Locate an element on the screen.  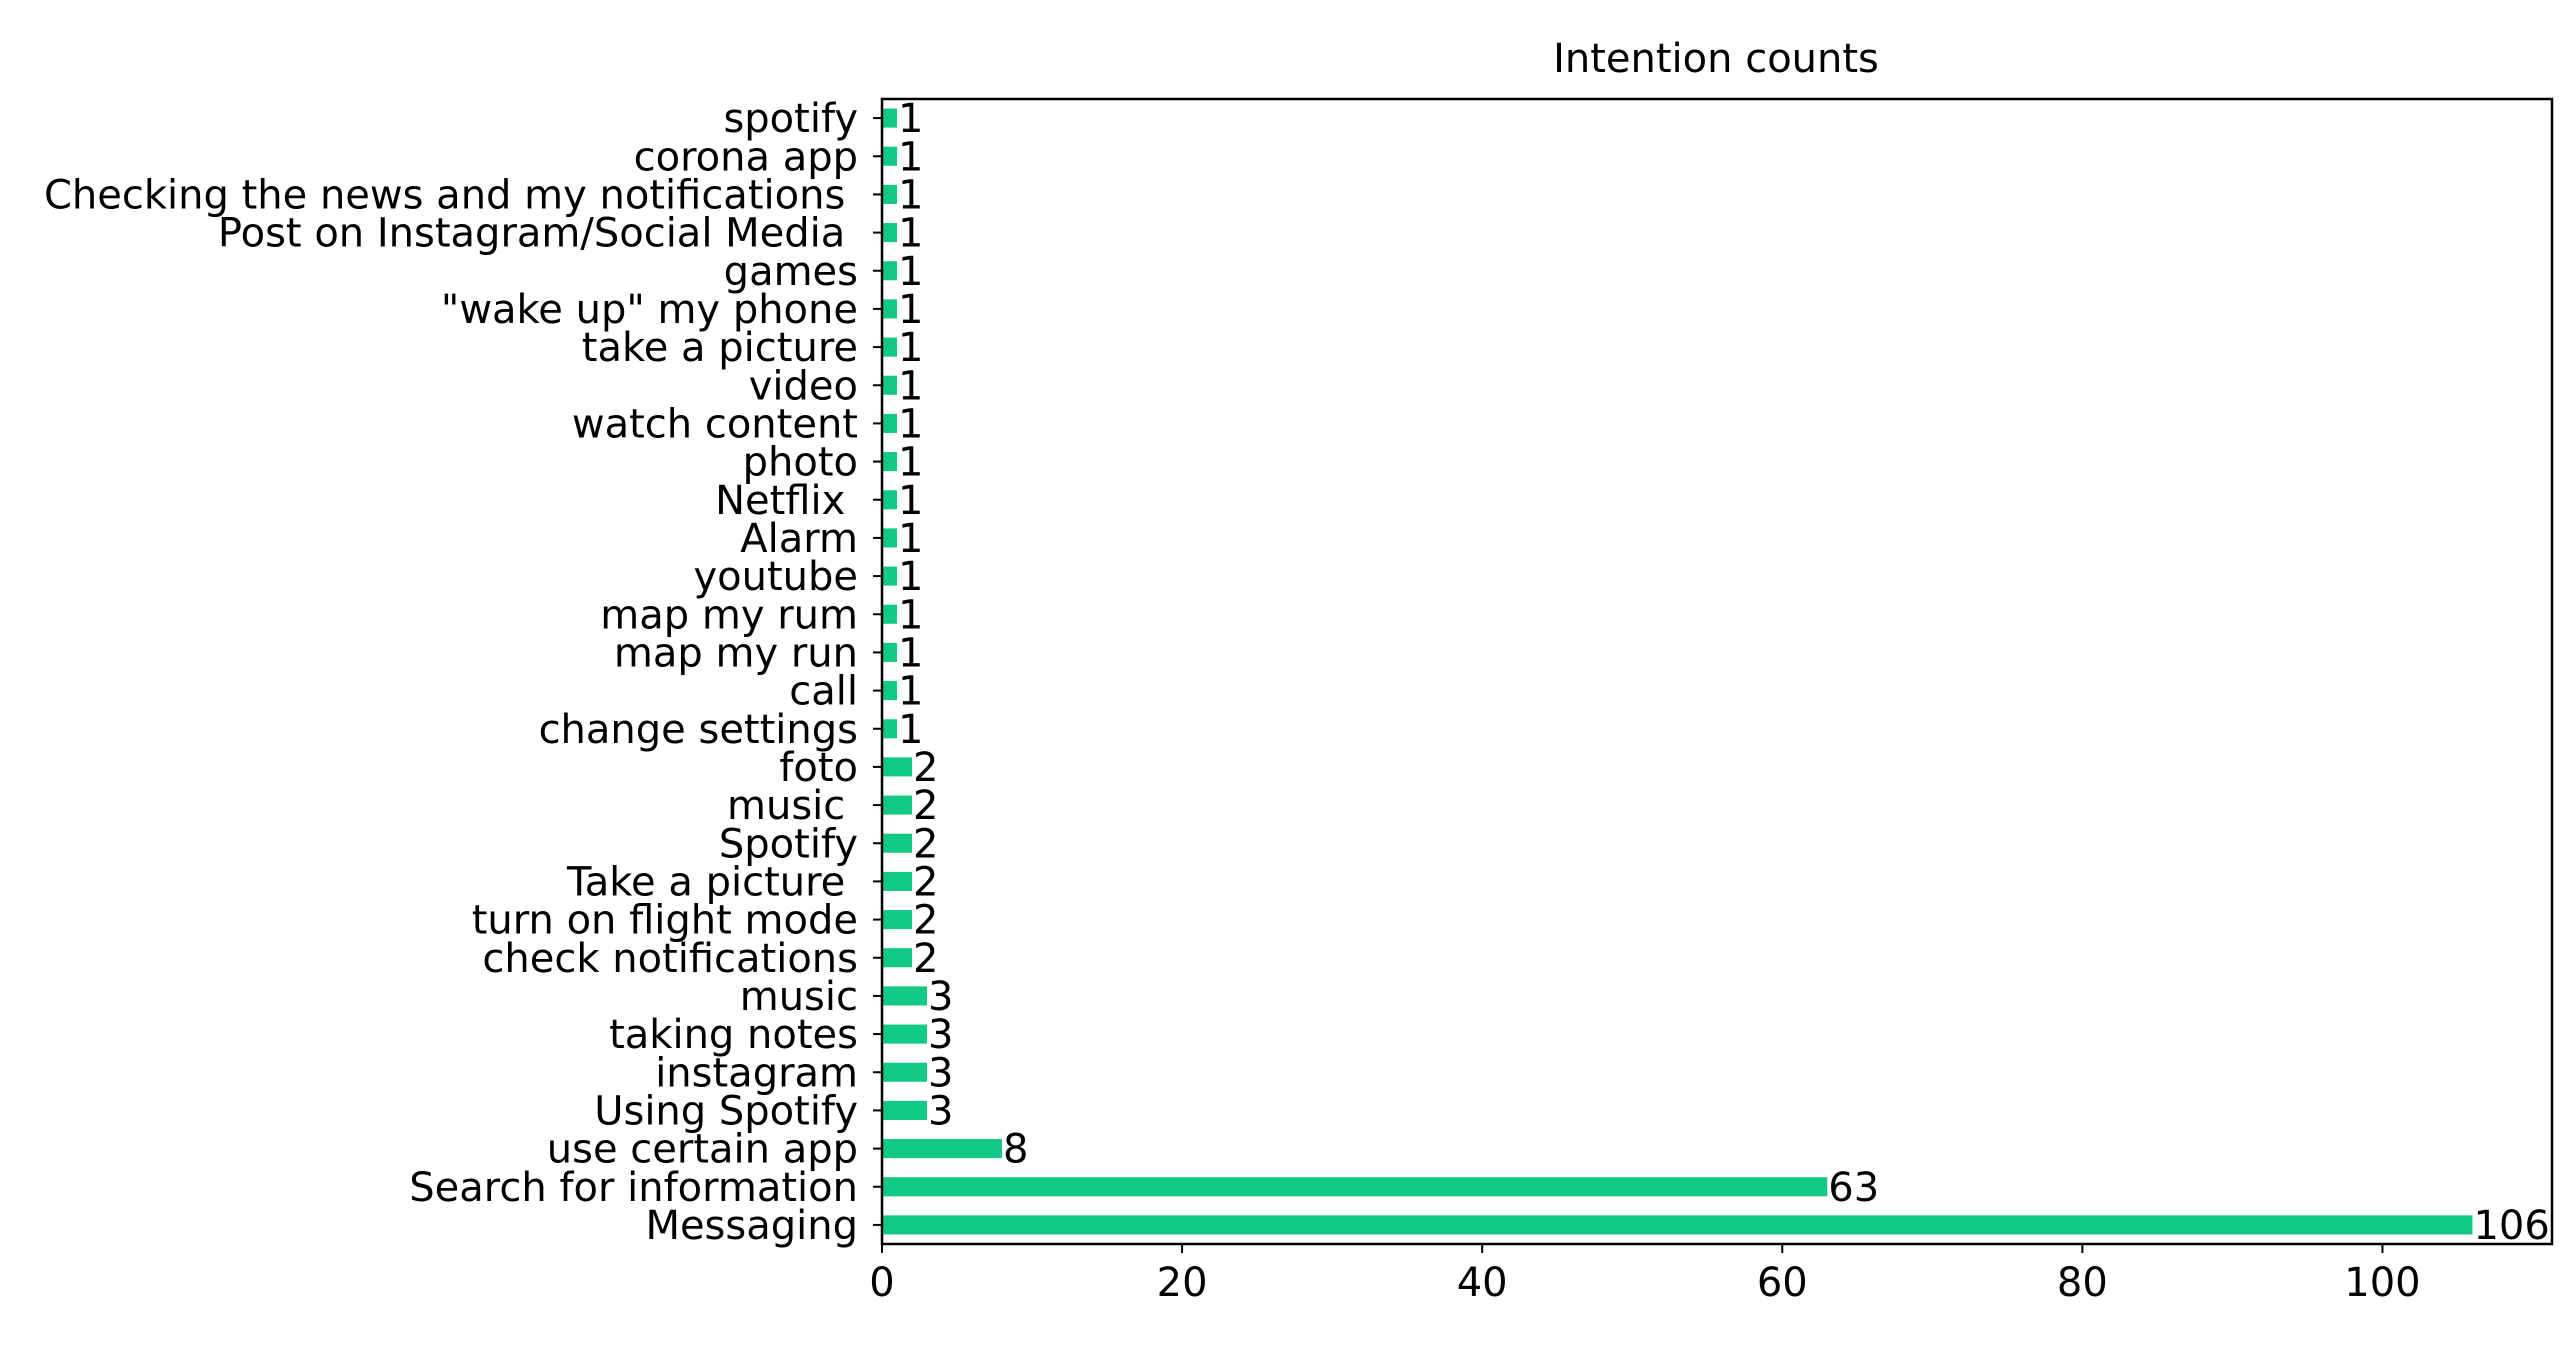
y-tick-label: Checking the news and my notifications is located at coordinates (451, 195).